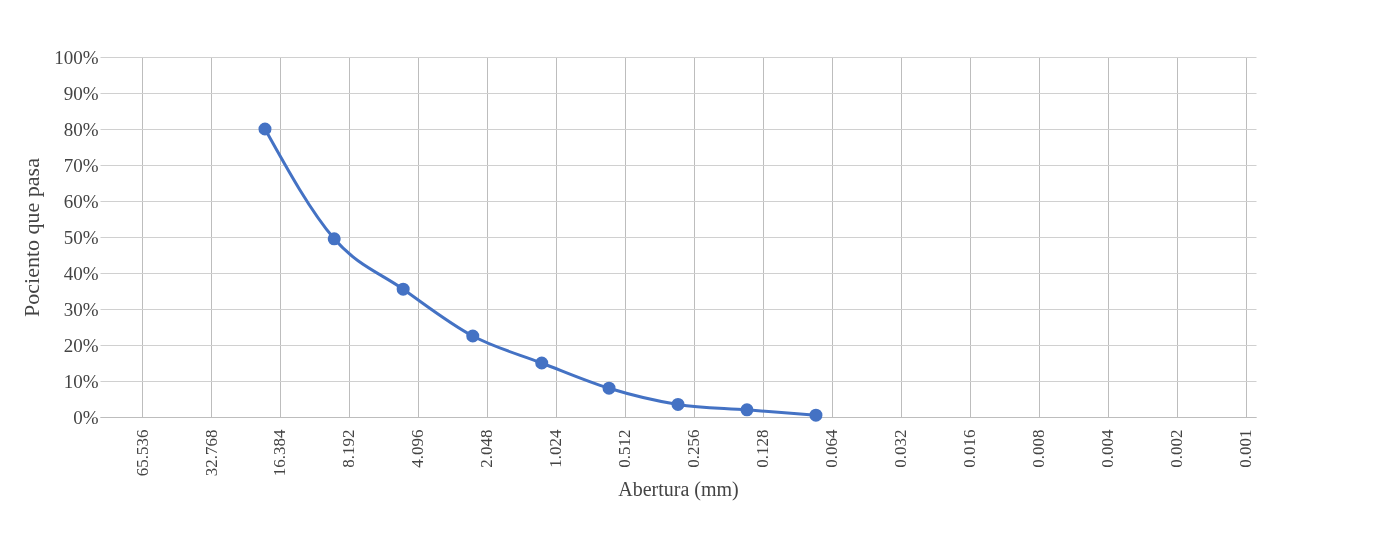  I want to click on x-tick-label: 16.384, so click(280, 453).